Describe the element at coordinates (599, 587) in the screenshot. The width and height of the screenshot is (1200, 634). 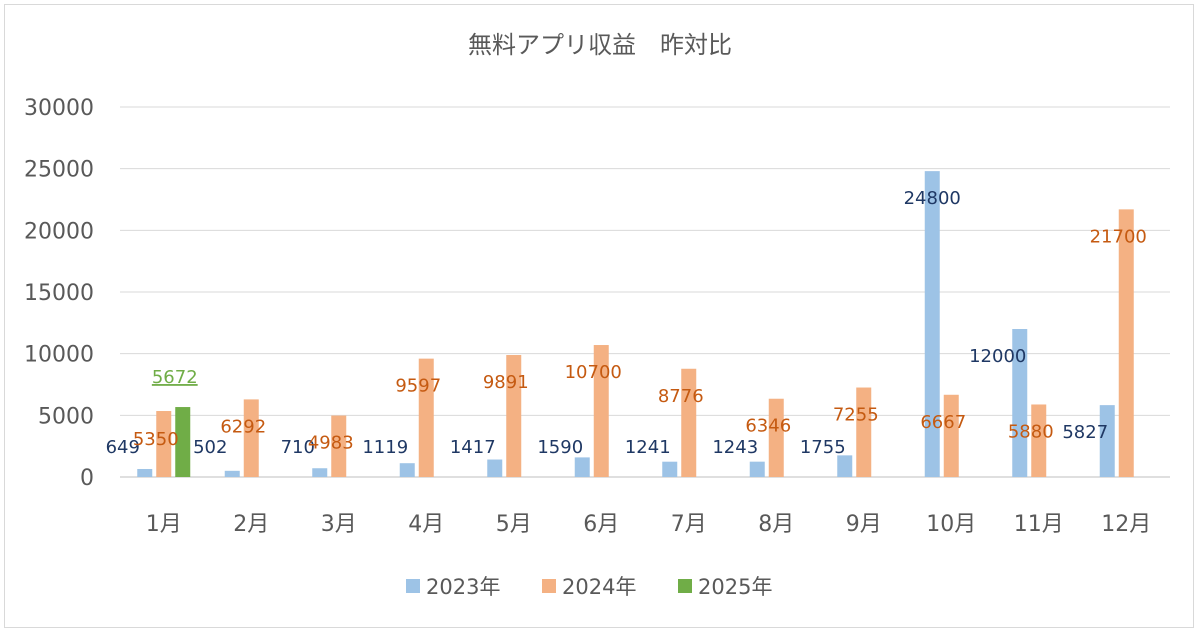
I see `legend-label: 2024年` at that location.